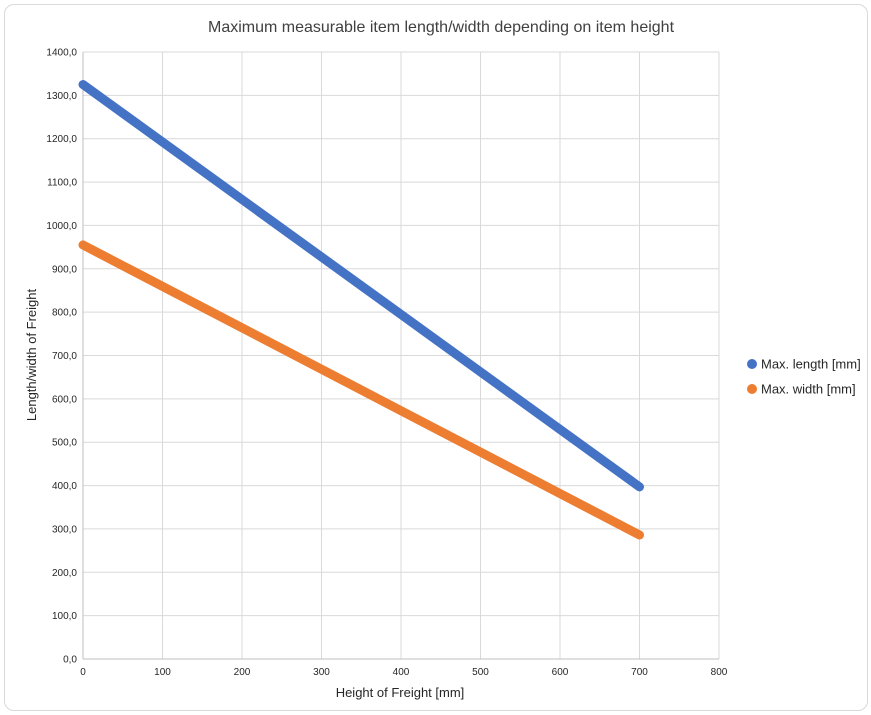 Image resolution: width=871 pixels, height=715 pixels. Describe the element at coordinates (639, 672) in the screenshot. I see `x-tick-label: 700` at that location.